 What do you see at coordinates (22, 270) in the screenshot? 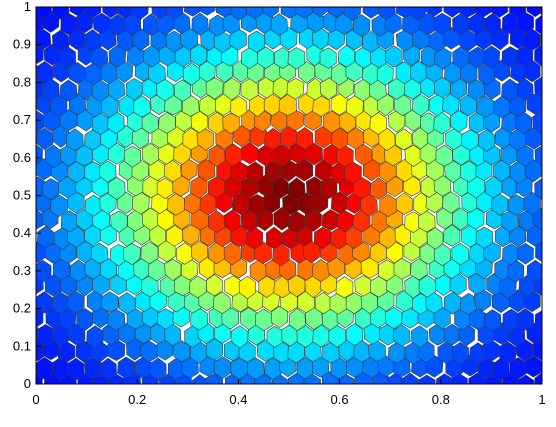
I see `y-tick-label: 0.3` at bounding box center [22, 270].